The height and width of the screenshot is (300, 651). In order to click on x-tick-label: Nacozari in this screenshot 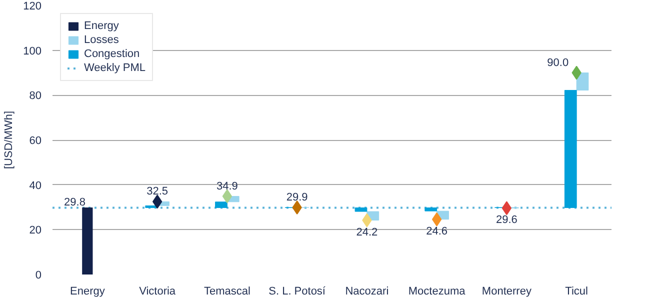, I will do `click(367, 292)`.